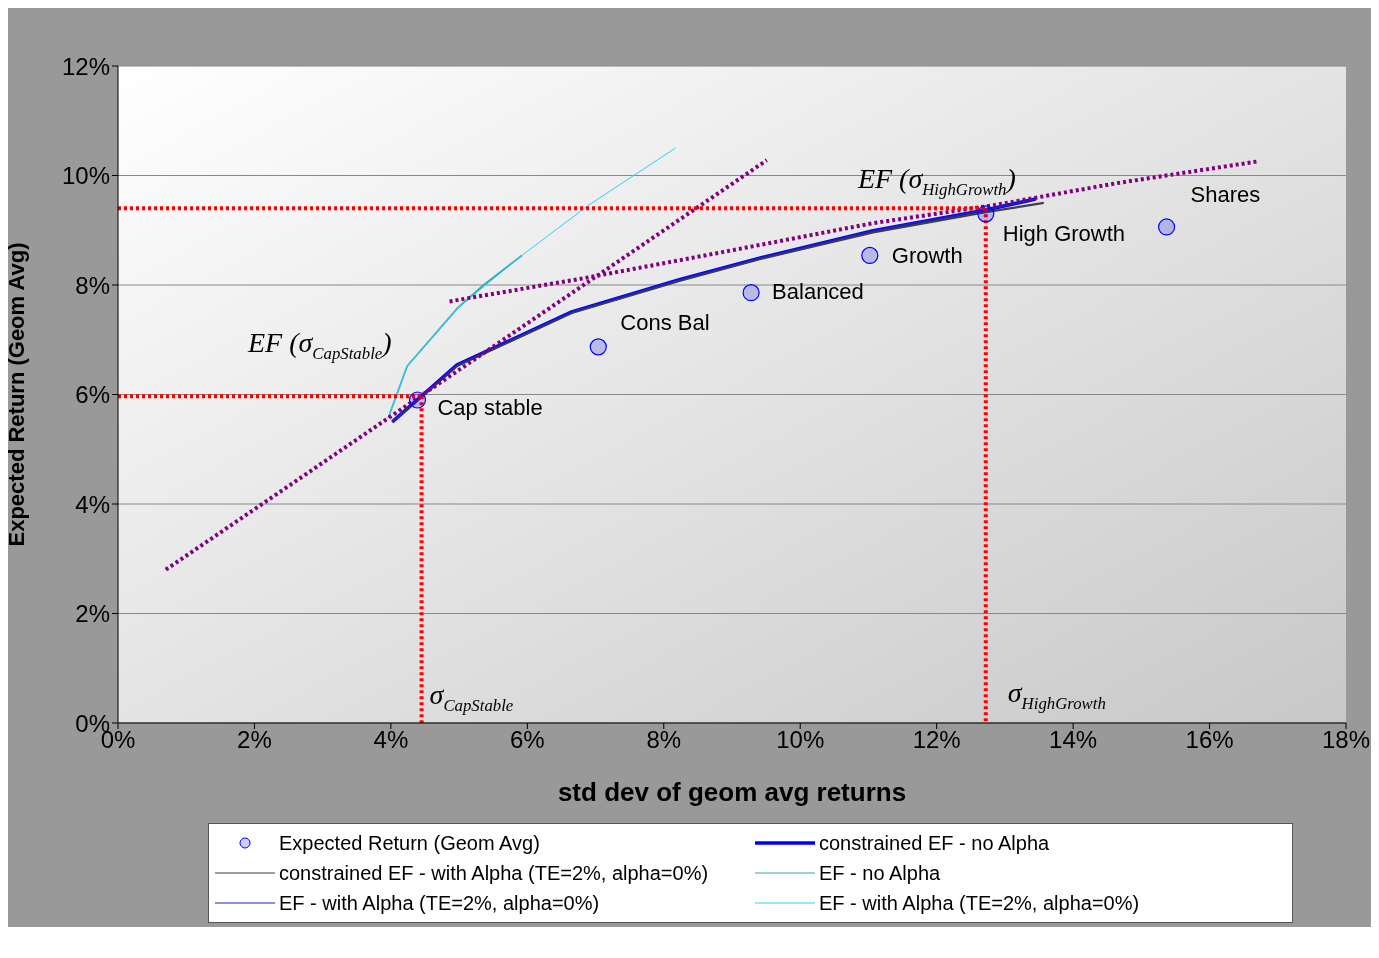 The image size is (1379, 958). What do you see at coordinates (1073, 740) in the screenshot?
I see `x-tick-label: 14%` at bounding box center [1073, 740].